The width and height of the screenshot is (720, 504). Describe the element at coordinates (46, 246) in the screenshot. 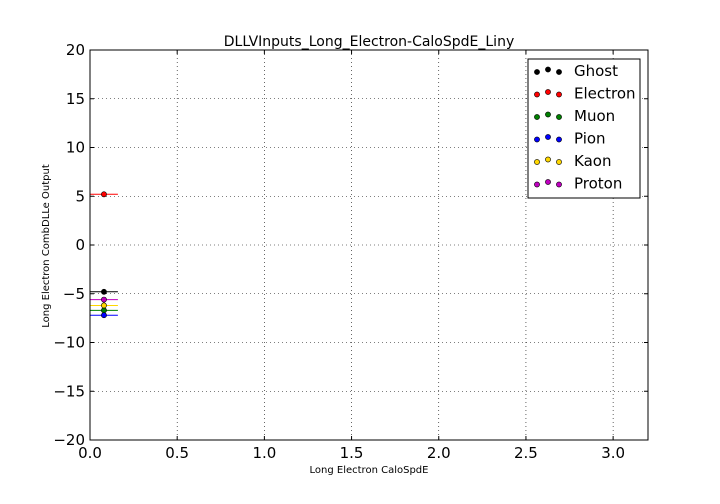

I see `y-axis-label: Long Electron CombDLLe Output` at that location.